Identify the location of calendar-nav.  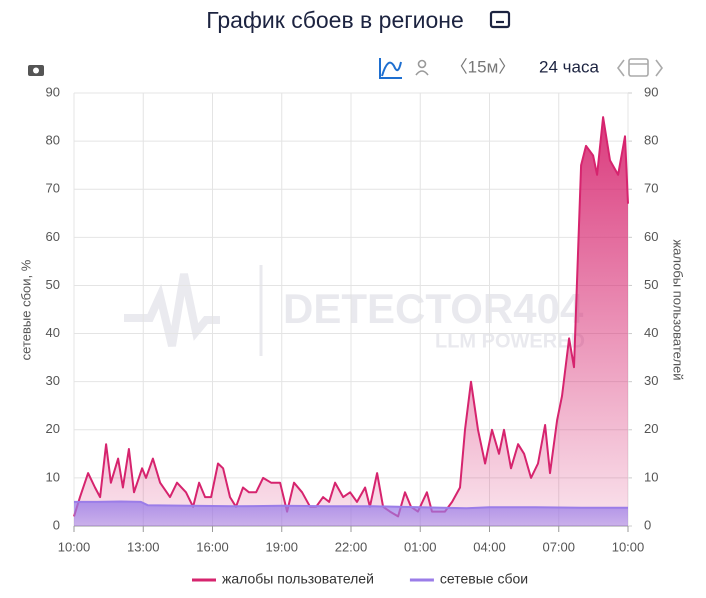
(640, 67).